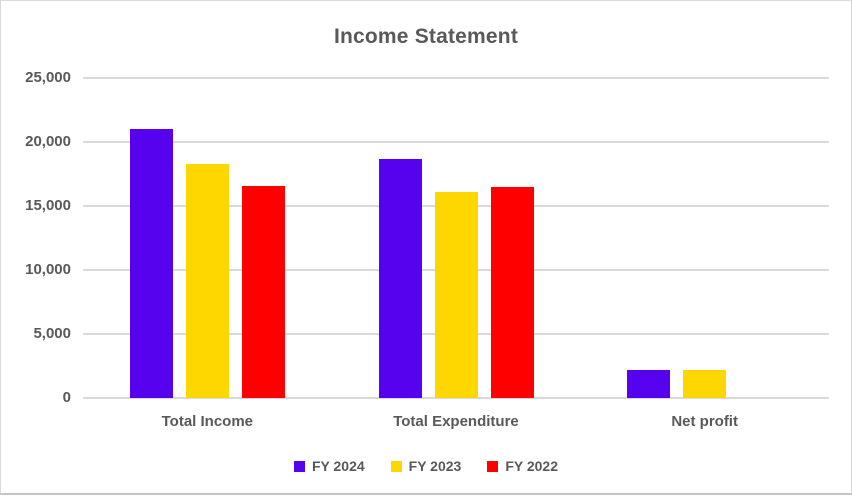  What do you see at coordinates (456, 421) in the screenshot?
I see `category-label-total-expenditure: Total Expenditure` at bounding box center [456, 421].